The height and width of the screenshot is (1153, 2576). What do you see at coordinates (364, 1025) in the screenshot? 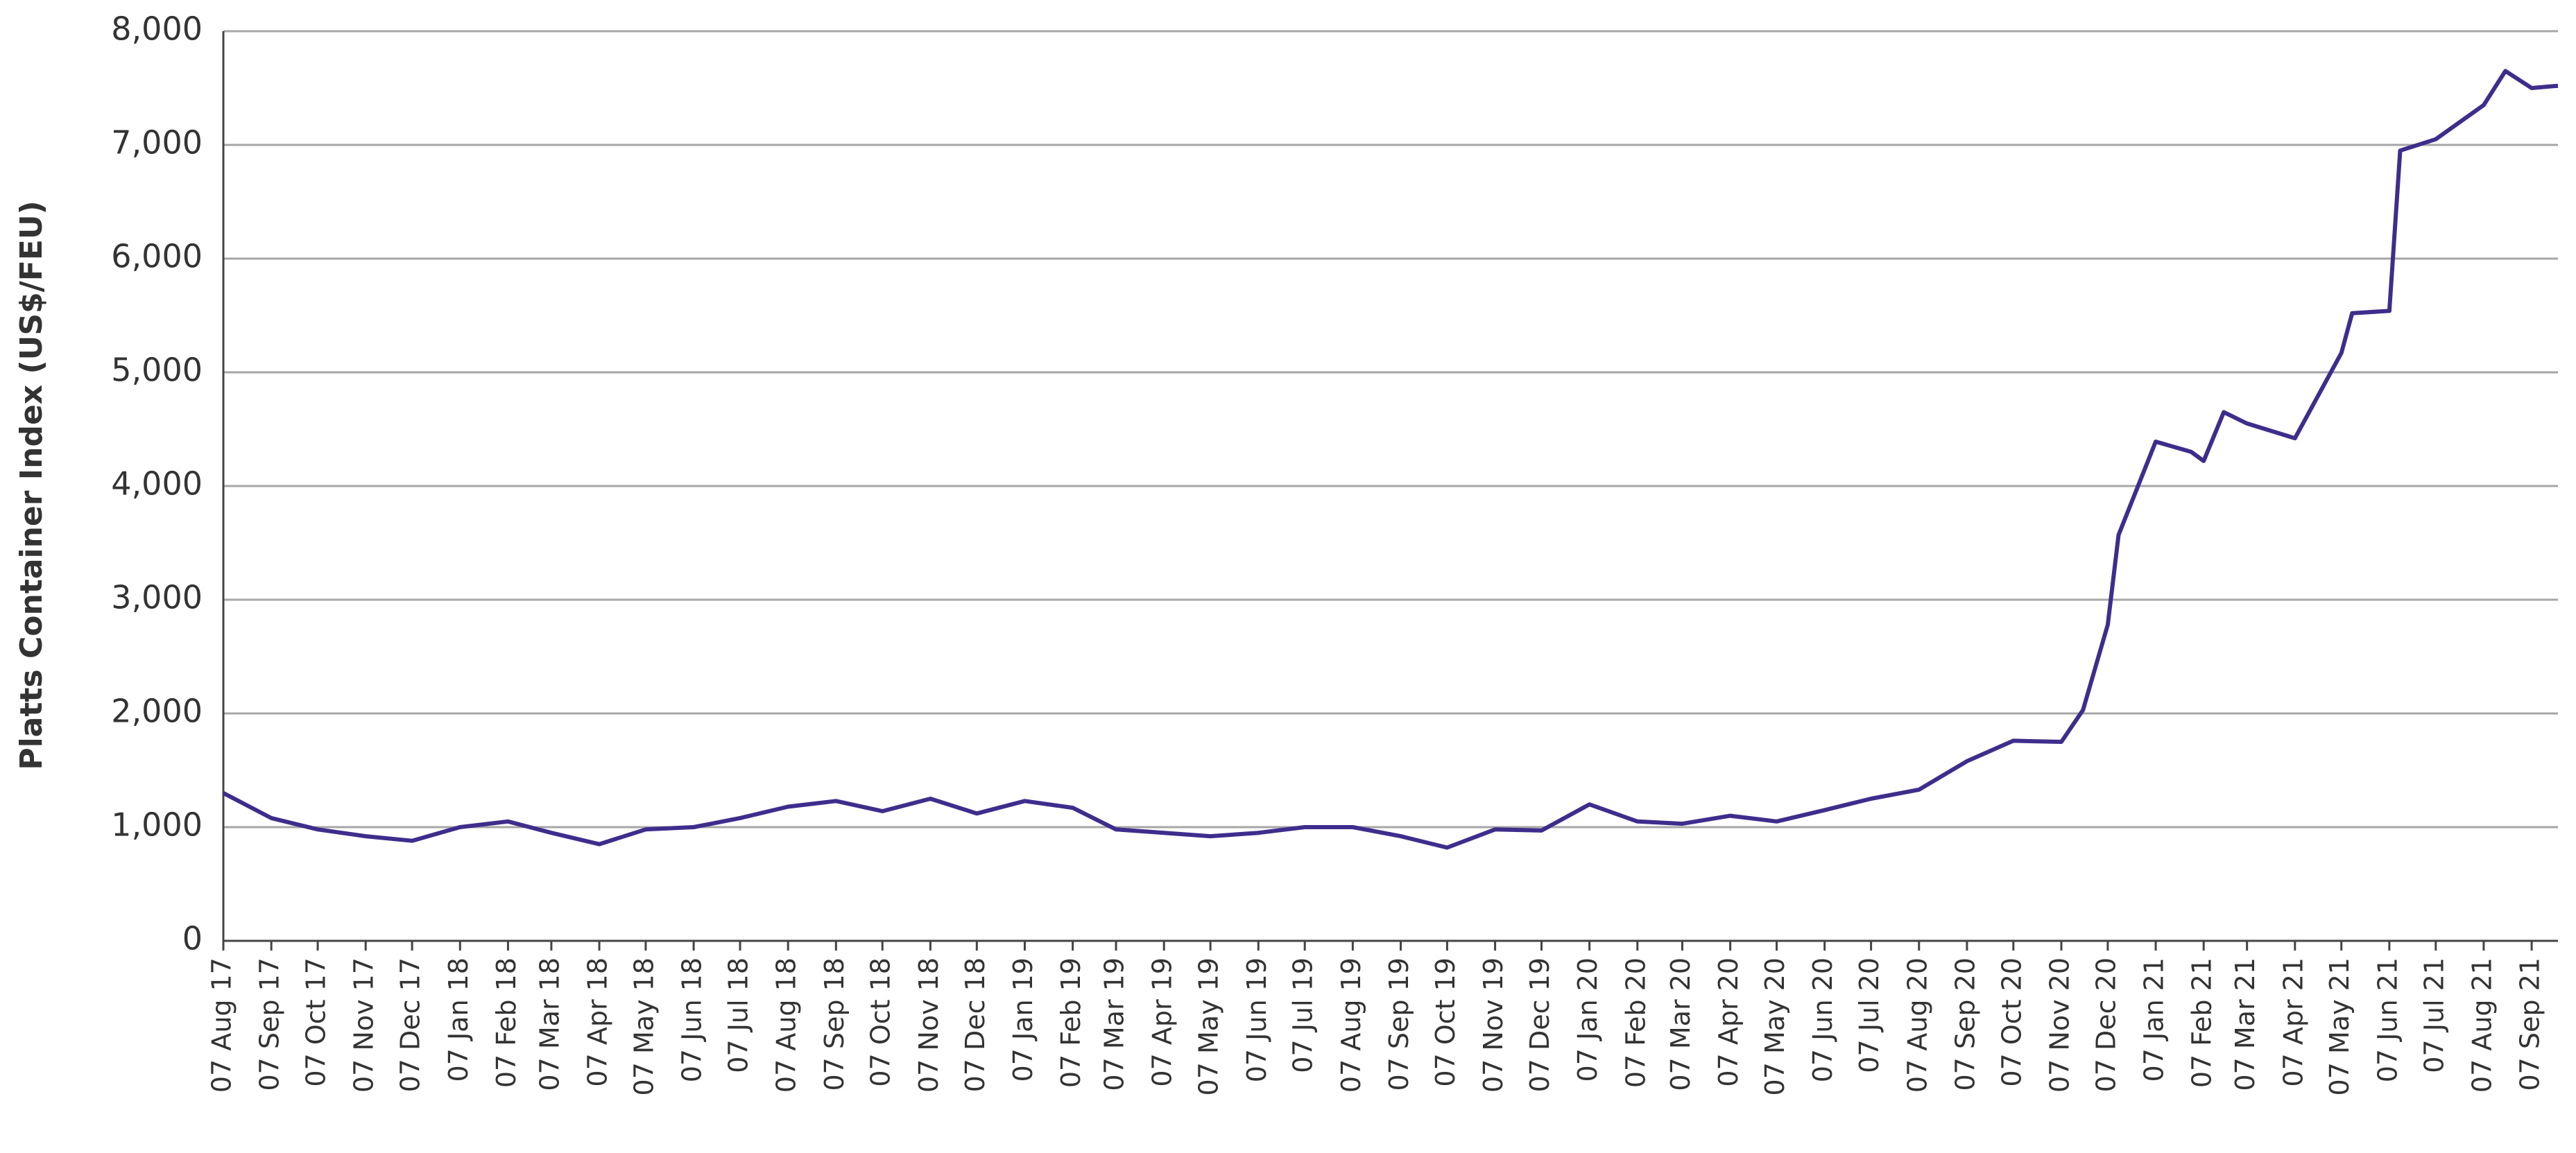
I see `x-tick-label: 07 Nov 17` at bounding box center [364, 1025].